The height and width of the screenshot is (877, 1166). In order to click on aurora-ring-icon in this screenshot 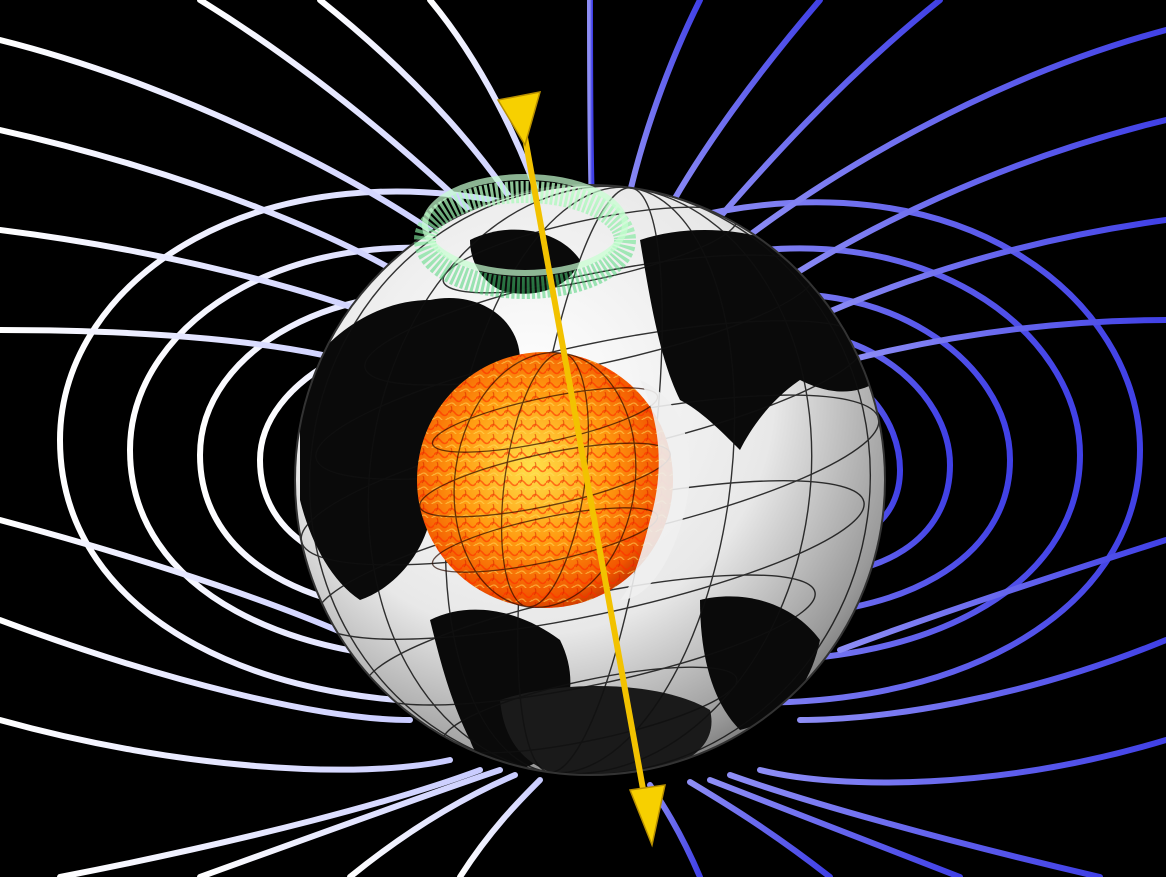, I will do `click(525, 236)`.